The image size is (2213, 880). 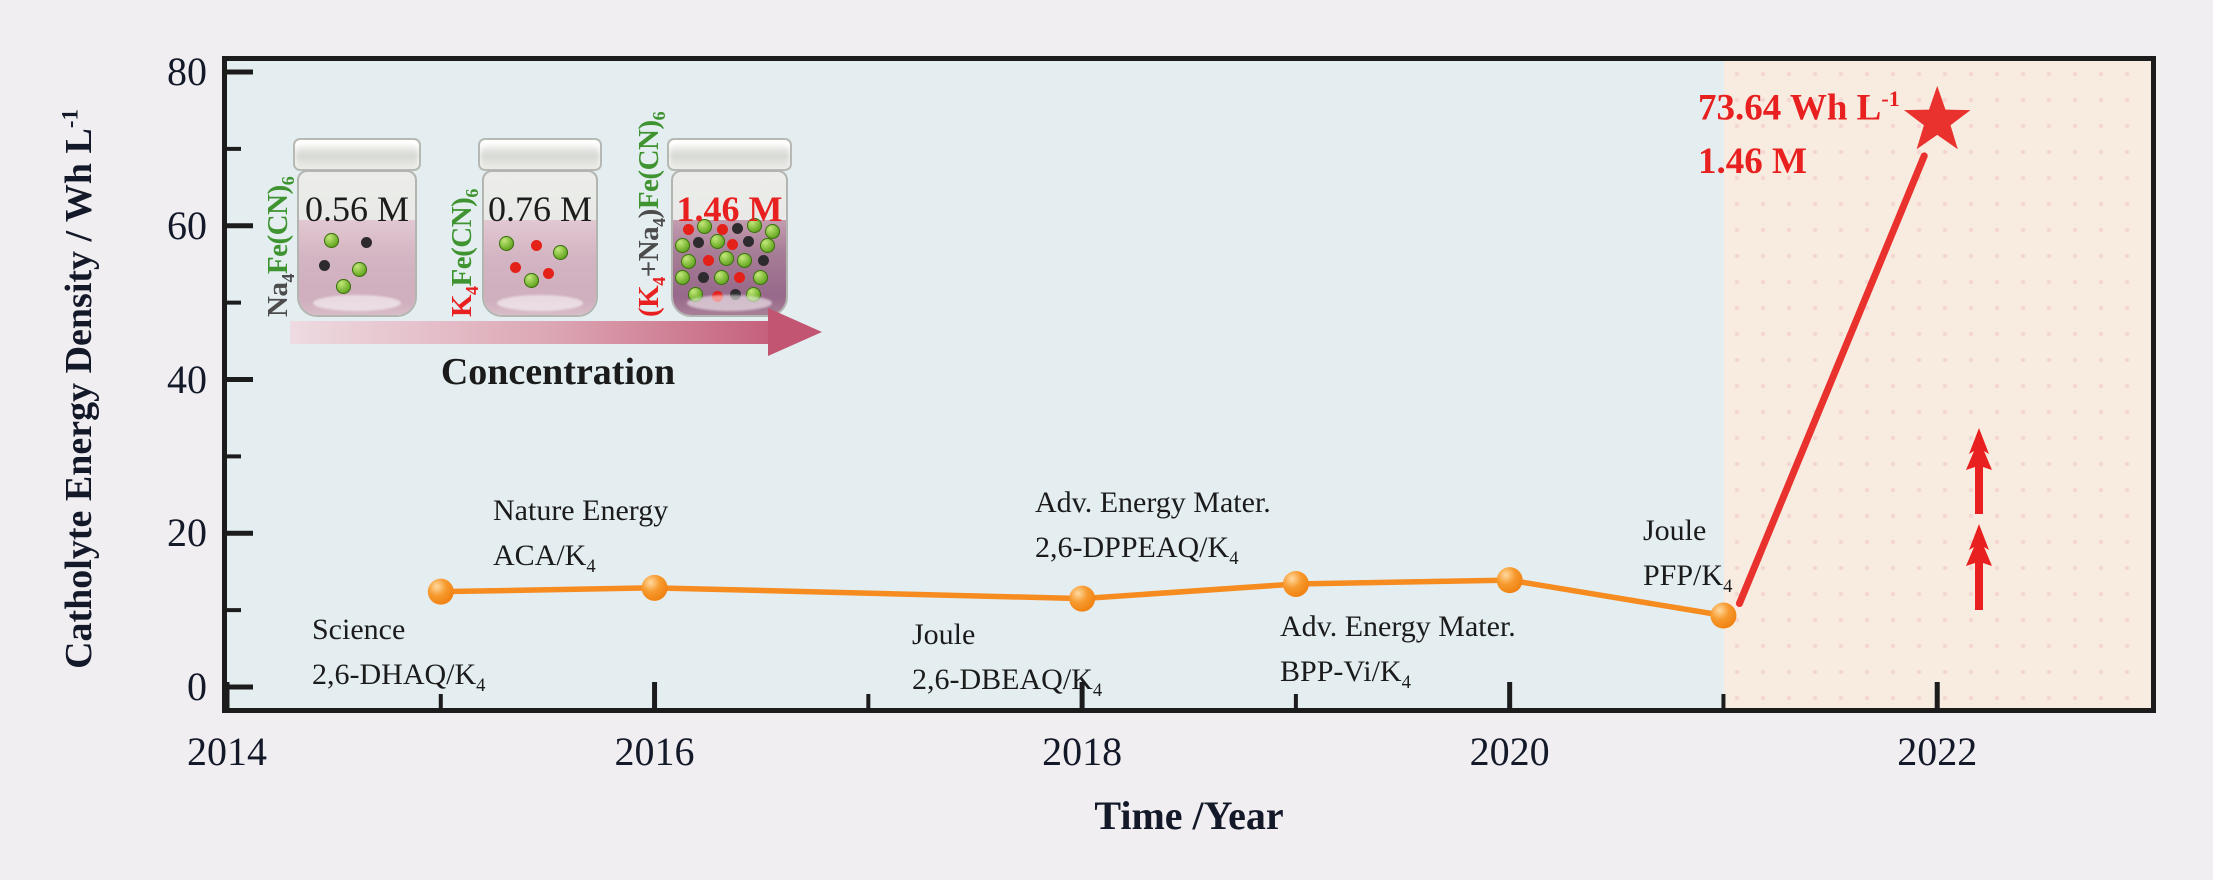 I want to click on vial-jar: 1.46 M, so click(x=729, y=243).